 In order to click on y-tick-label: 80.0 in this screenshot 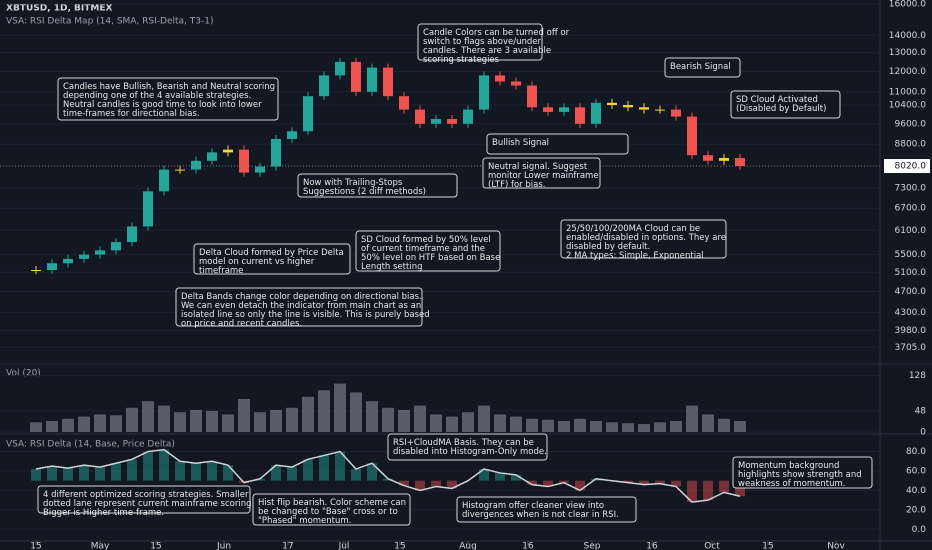, I will do `click(916, 452)`.